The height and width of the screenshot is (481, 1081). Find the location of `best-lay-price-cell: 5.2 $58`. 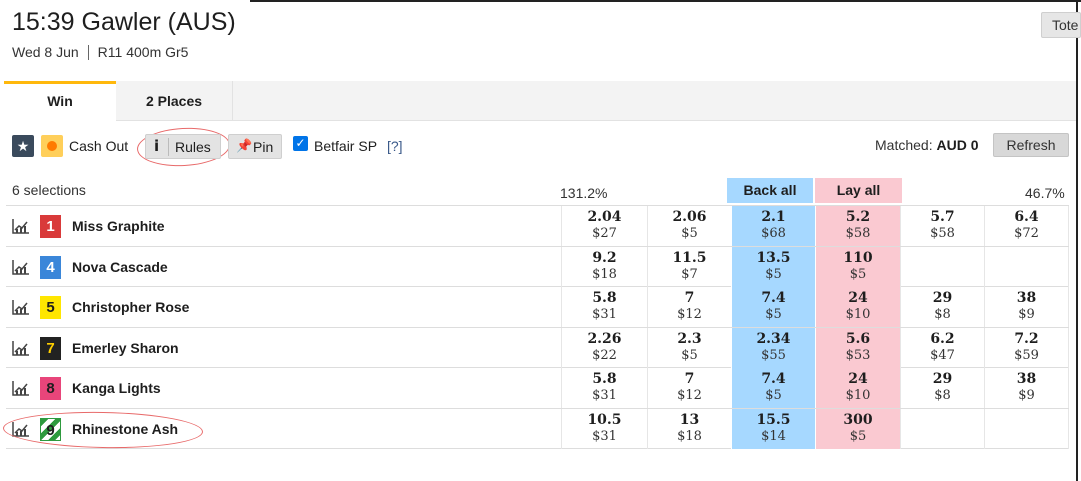

best-lay-price-cell: 5.2 $58 is located at coordinates (857, 226).